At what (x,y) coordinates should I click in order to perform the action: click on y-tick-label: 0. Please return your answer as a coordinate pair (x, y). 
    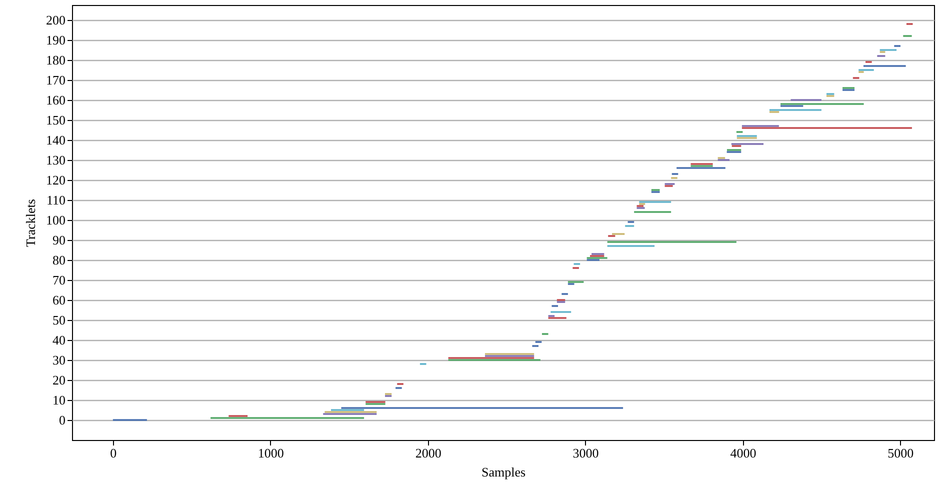
    Looking at the image, I should click on (62, 420).